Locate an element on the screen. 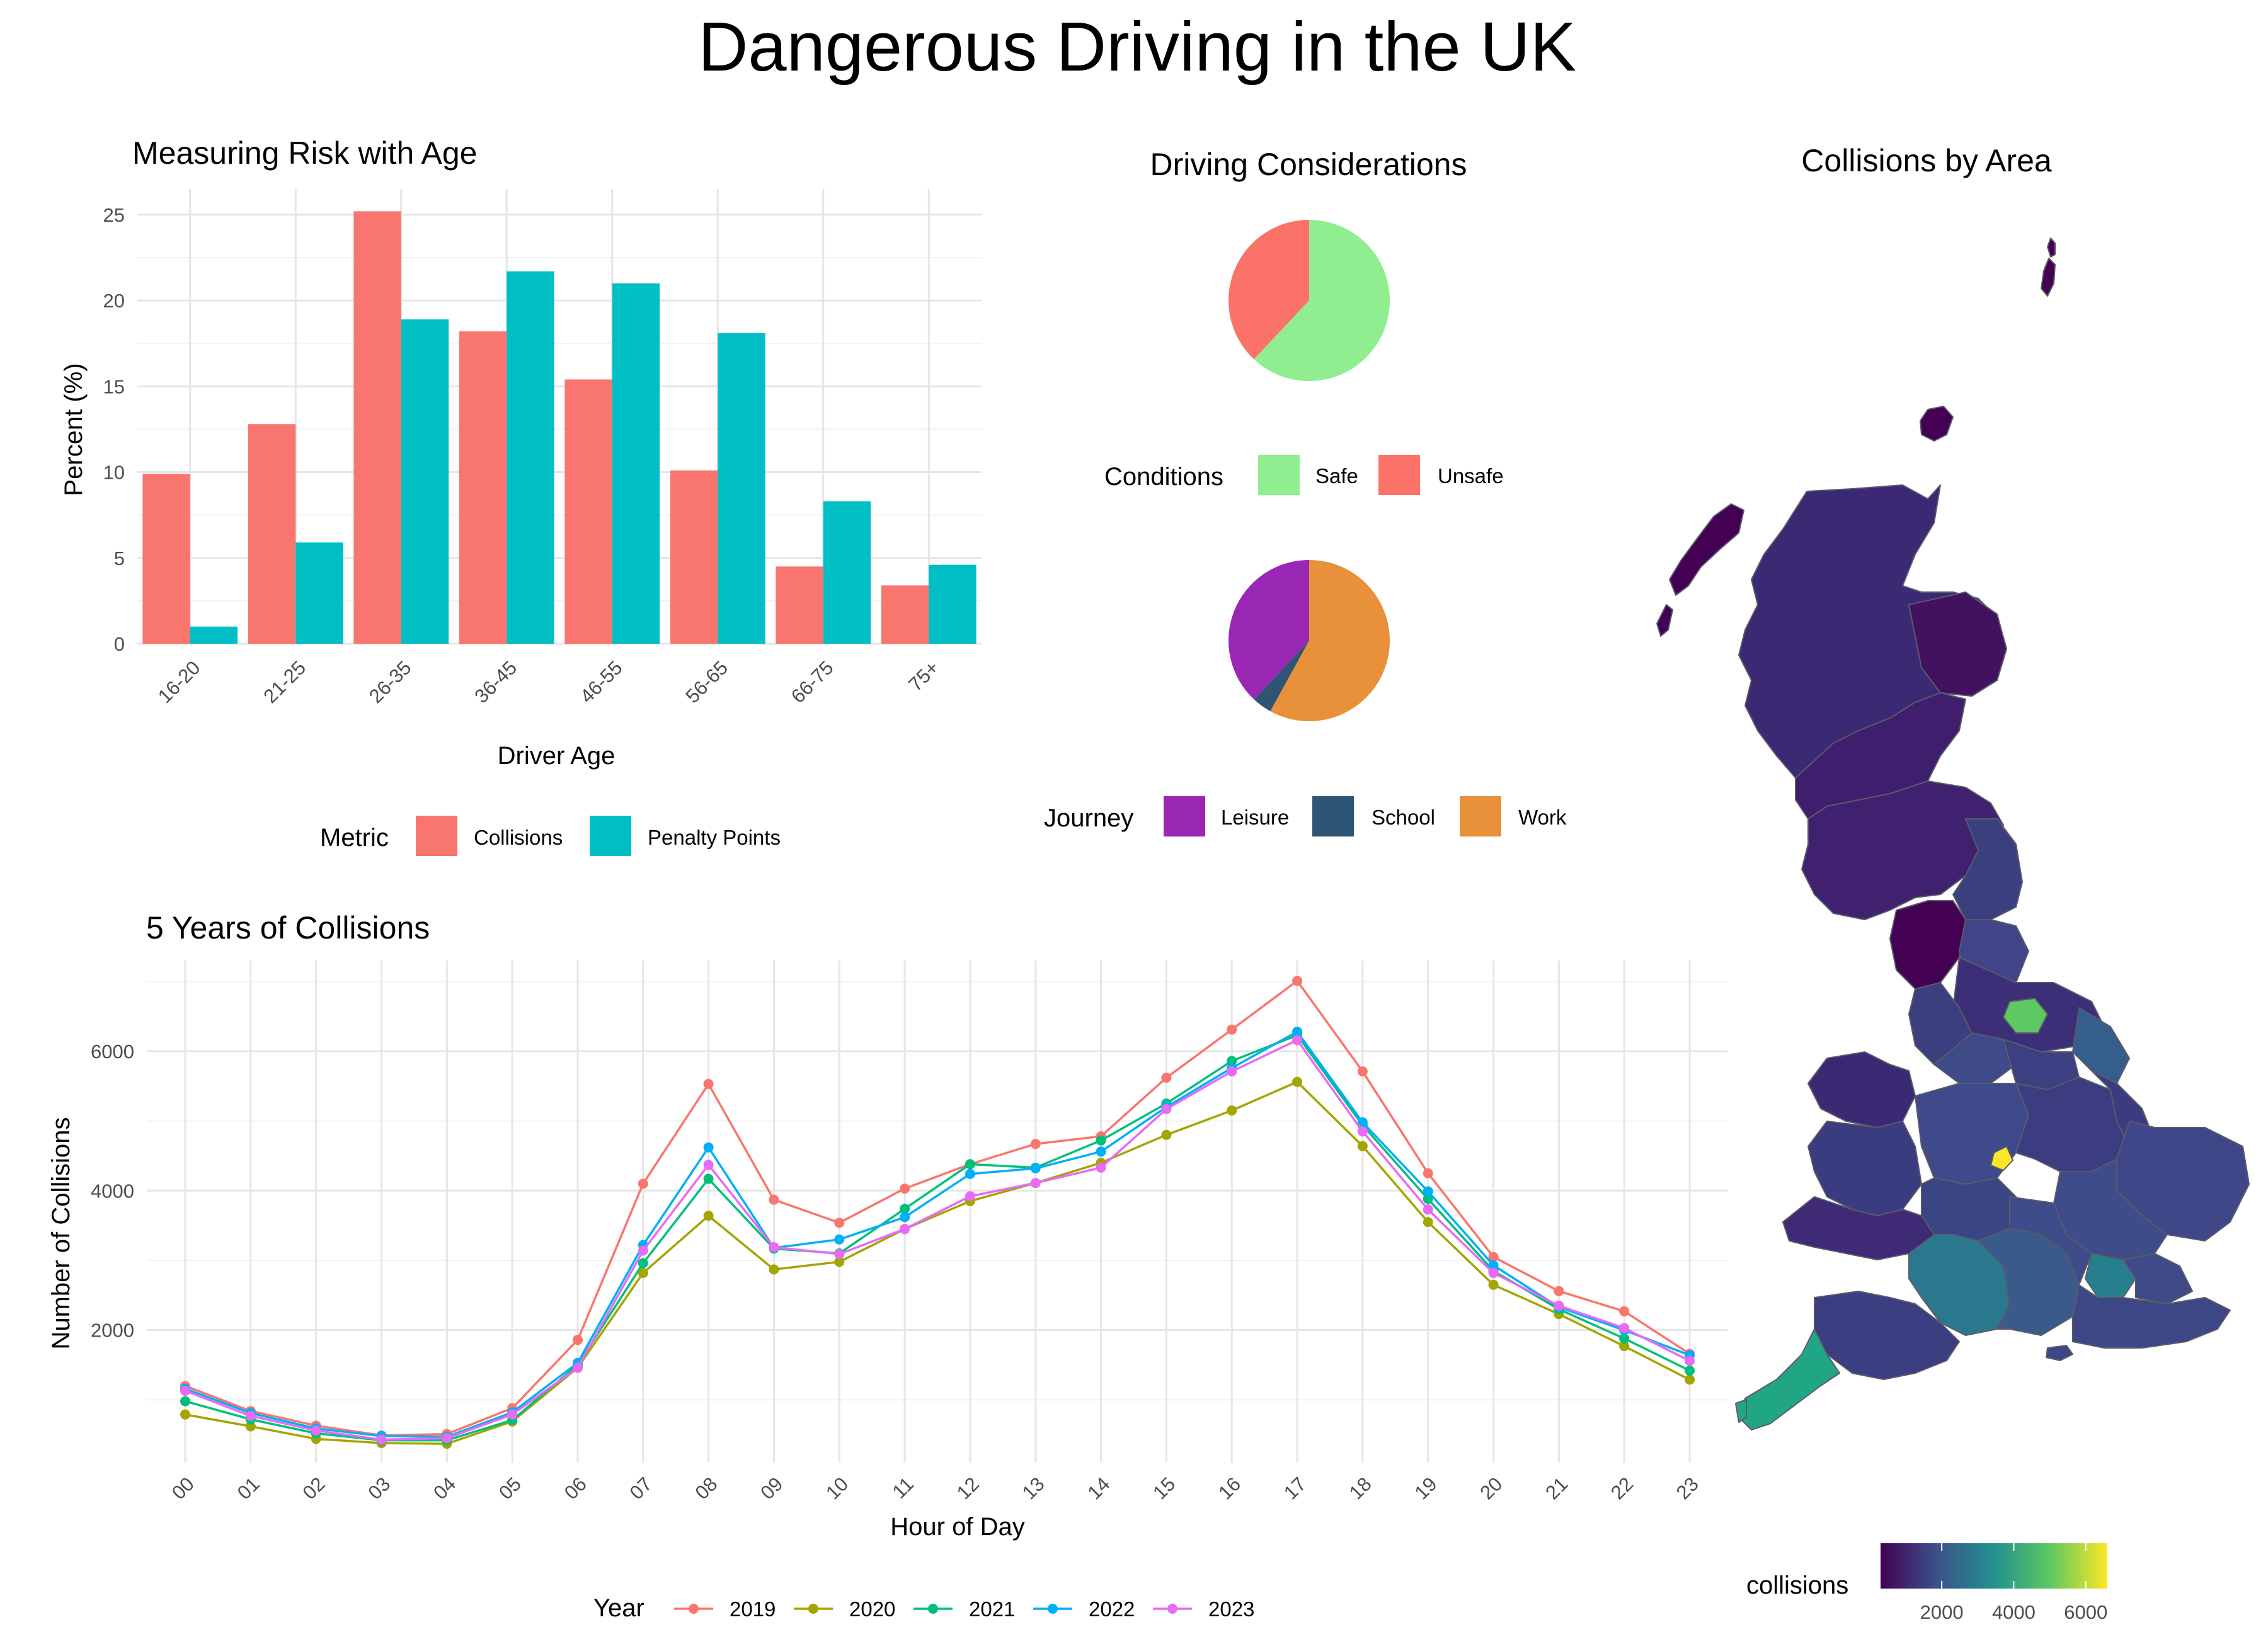 Image resolution: width=2268 pixels, height=1627 pixels. conditions-legend-label-safe: Safe is located at coordinates (1336, 476).